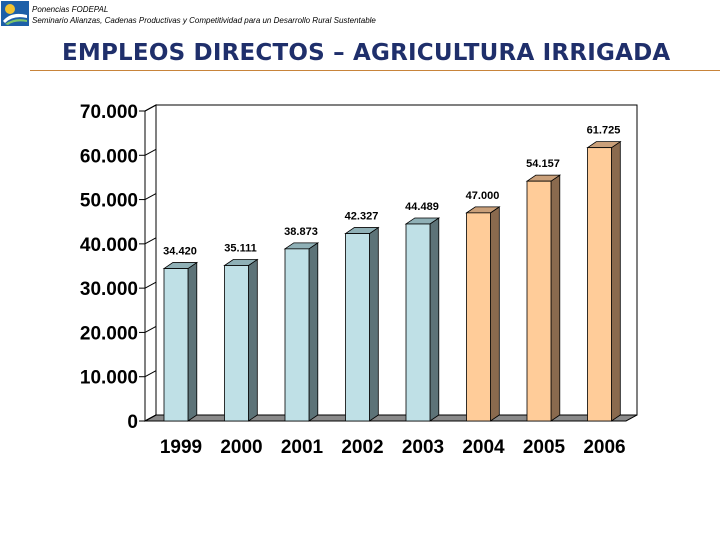  What do you see at coordinates (599, 284) in the screenshot?
I see `bar-2006` at bounding box center [599, 284].